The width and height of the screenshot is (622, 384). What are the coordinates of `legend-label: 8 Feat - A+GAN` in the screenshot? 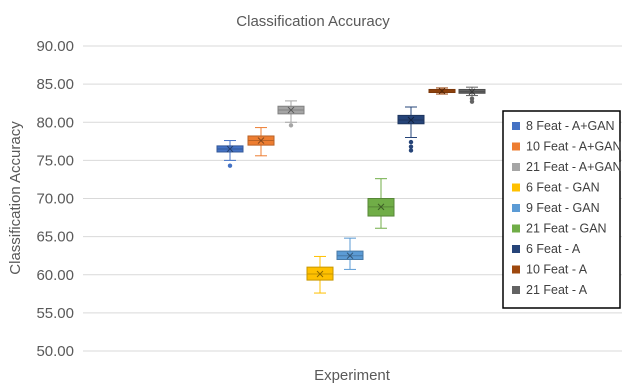 It's located at (570, 126).